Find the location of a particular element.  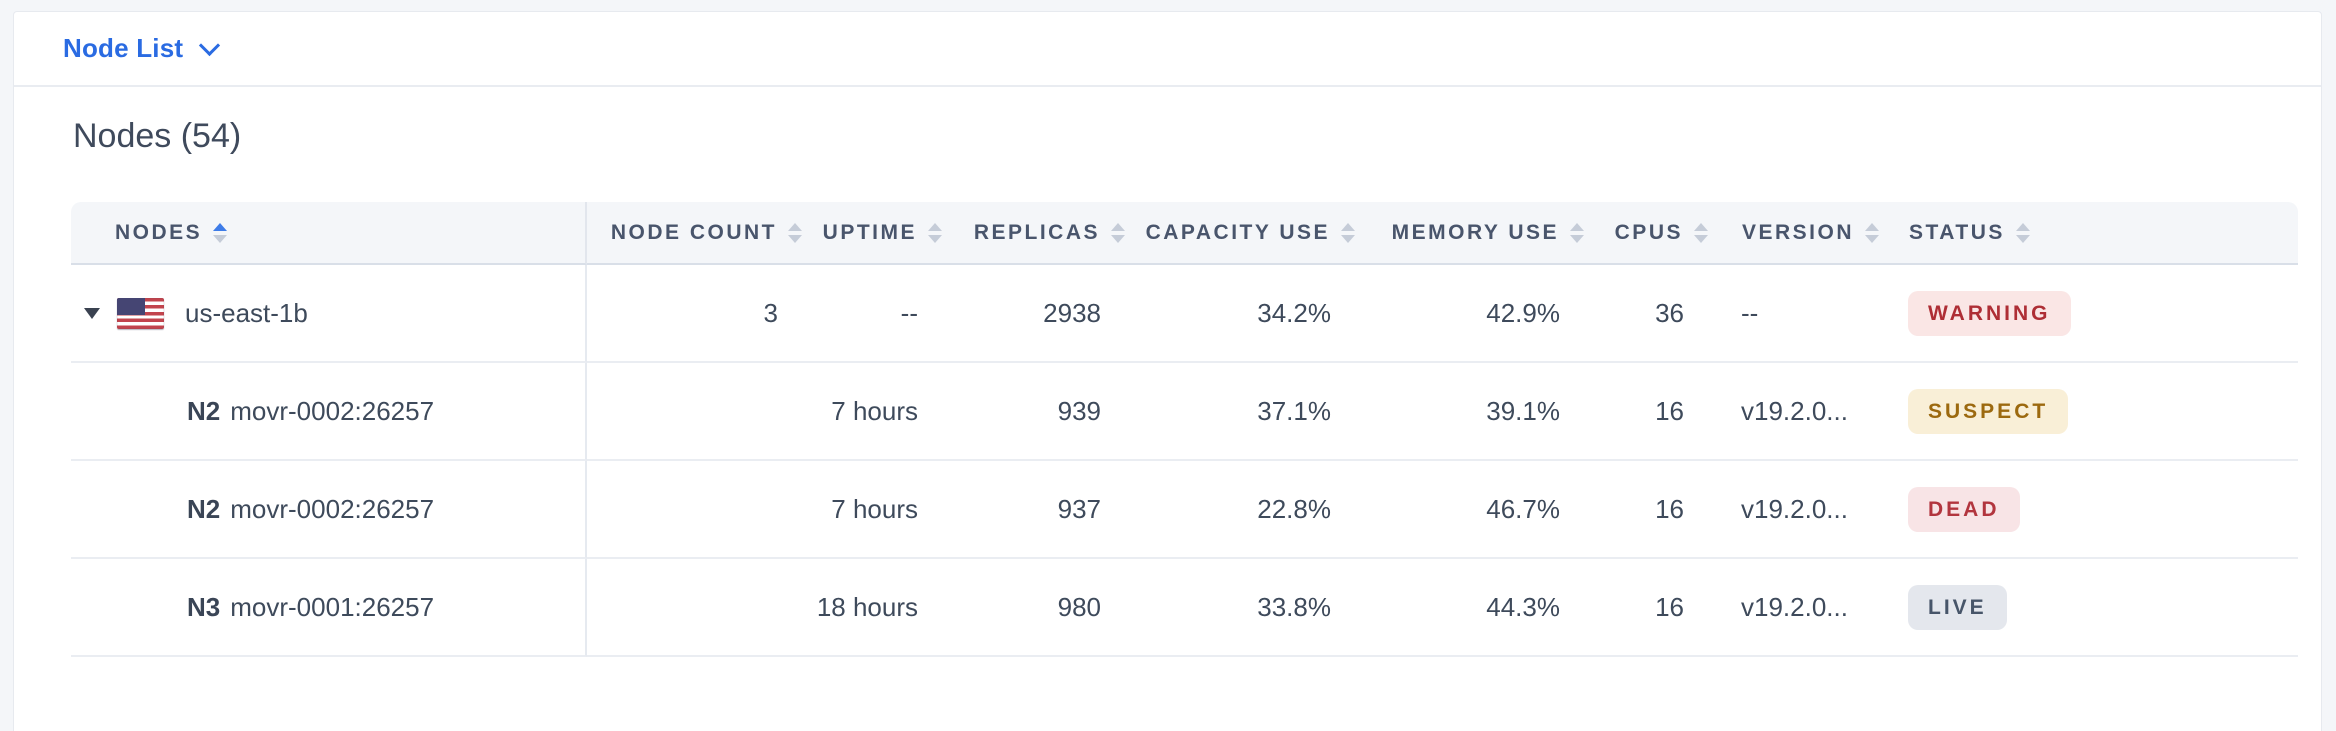

cell-capacity-use: 22.8% is located at coordinates (1230, 510).